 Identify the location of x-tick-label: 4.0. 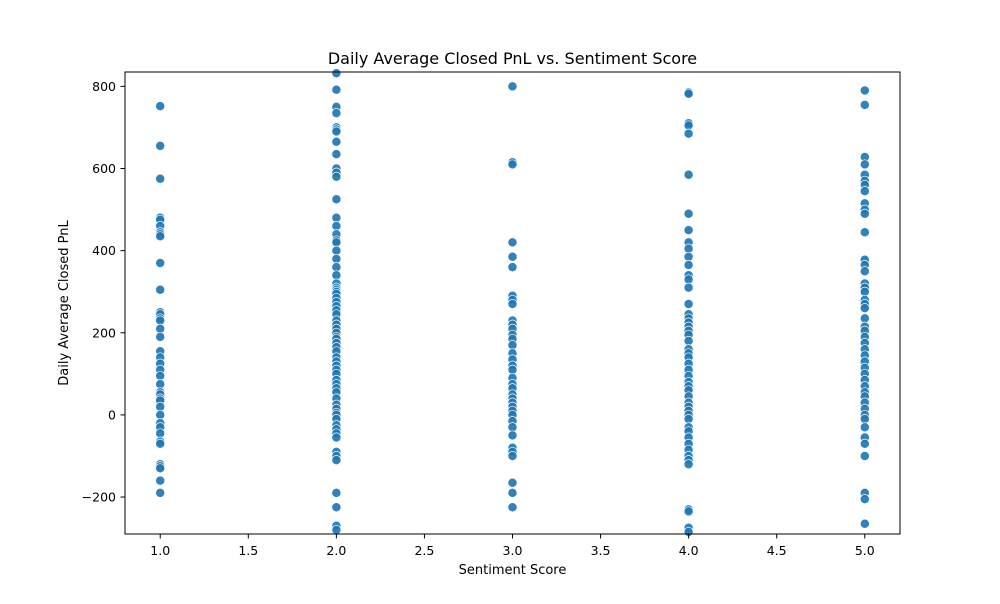
(689, 550).